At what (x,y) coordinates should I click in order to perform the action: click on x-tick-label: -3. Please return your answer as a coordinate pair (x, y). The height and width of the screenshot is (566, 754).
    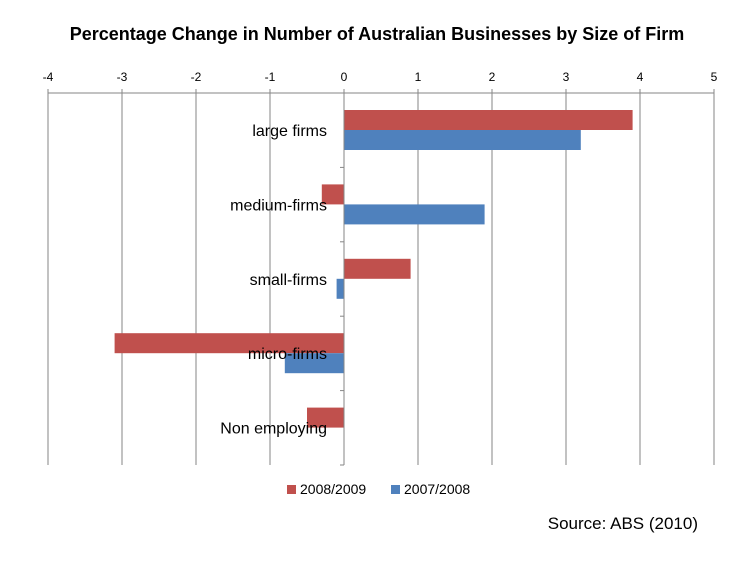
    Looking at the image, I should click on (122, 77).